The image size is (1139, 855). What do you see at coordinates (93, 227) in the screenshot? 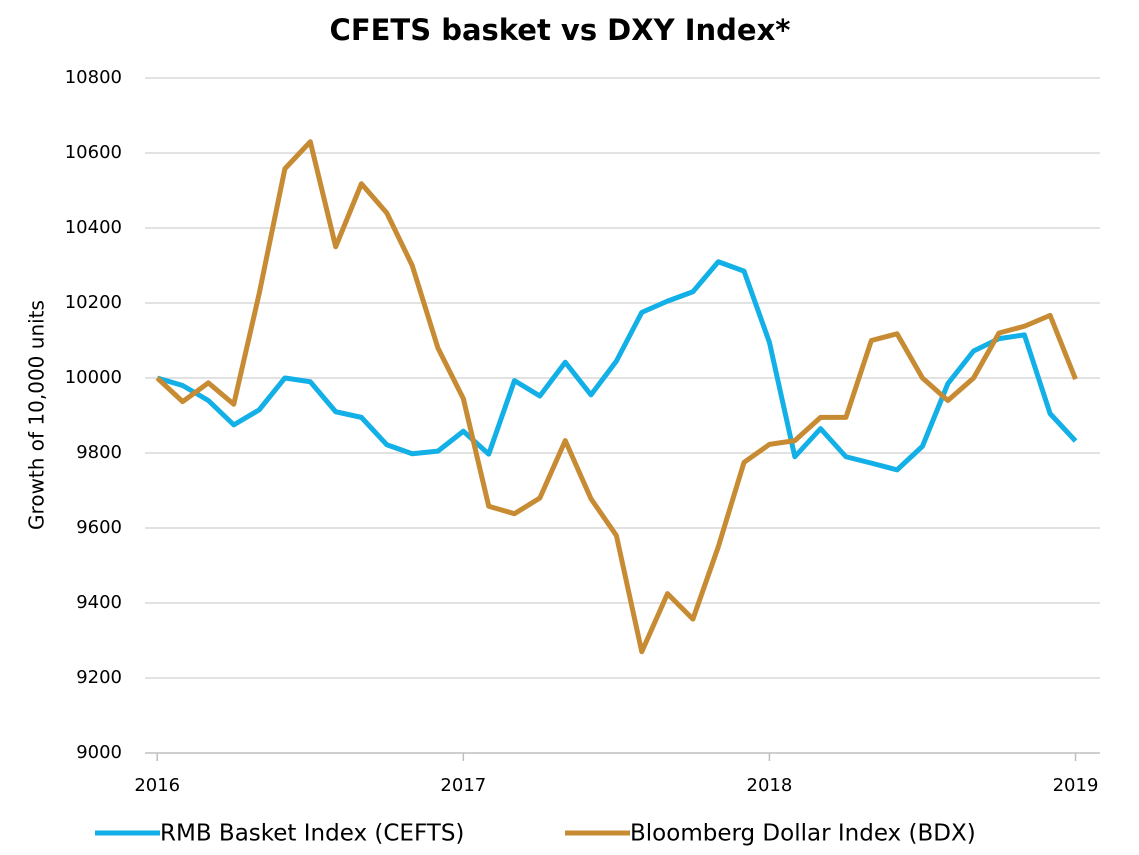
I see `y-tick-label: 10400` at bounding box center [93, 227].